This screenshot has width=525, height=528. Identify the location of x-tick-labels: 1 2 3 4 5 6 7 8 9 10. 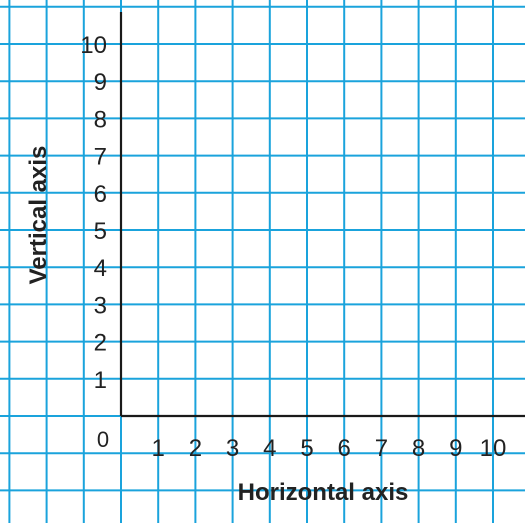
(329, 448).